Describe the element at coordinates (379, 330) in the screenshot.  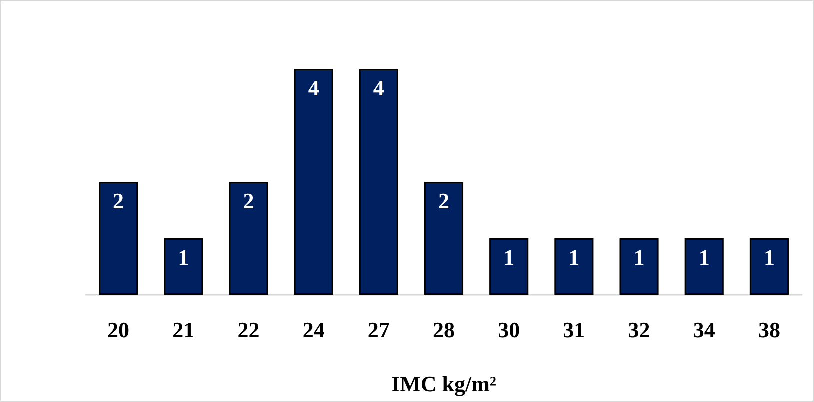
I see `x-tick-label: 27` at that location.